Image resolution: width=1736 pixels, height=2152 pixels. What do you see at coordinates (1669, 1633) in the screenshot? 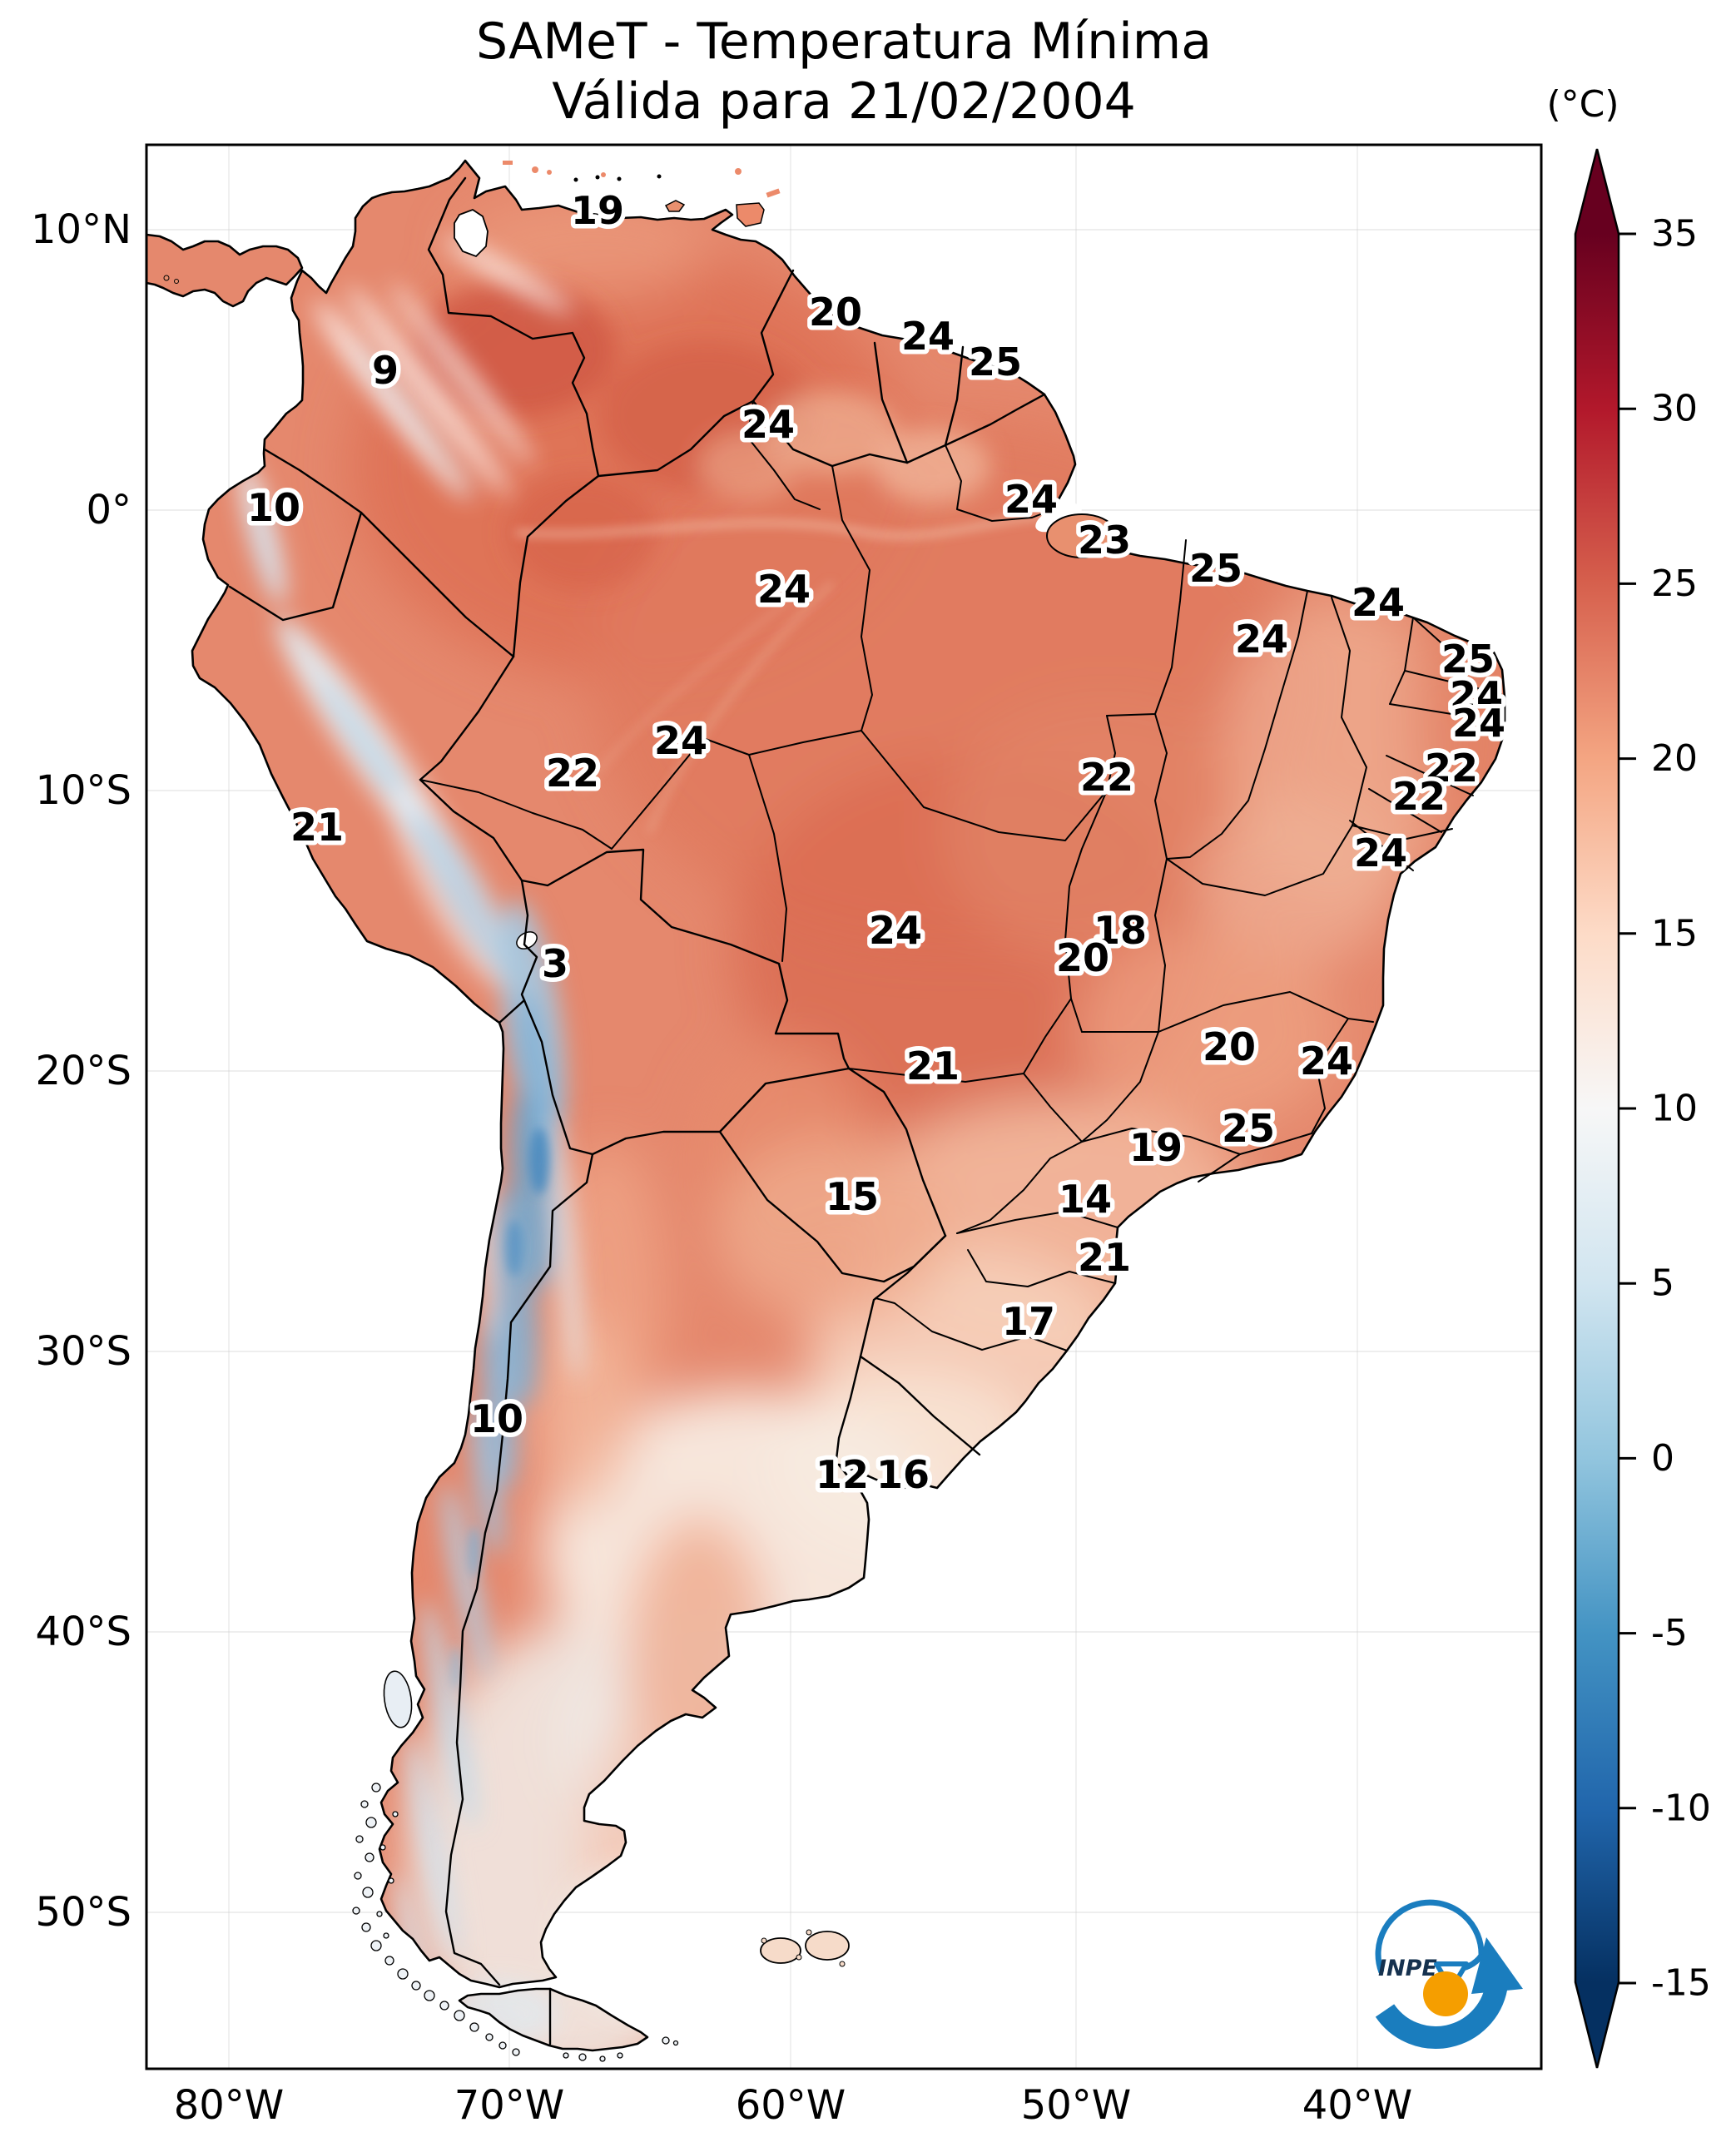
I see `colorbar-tick-label: -5` at bounding box center [1669, 1633].